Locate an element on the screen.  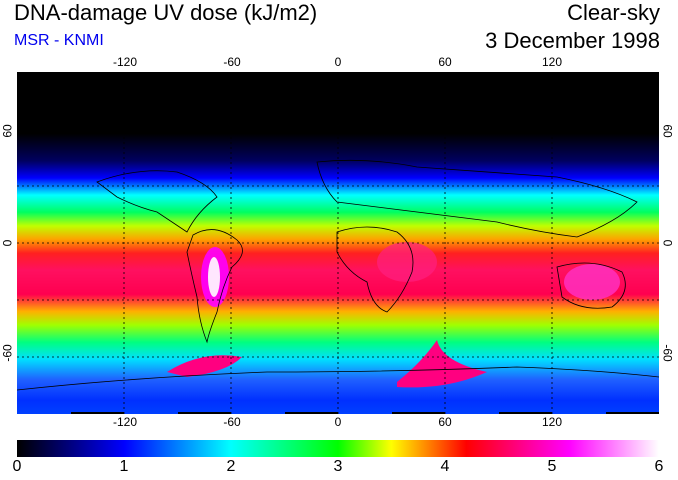
lon-tick-top-neg120: -120 is located at coordinates (125, 62).